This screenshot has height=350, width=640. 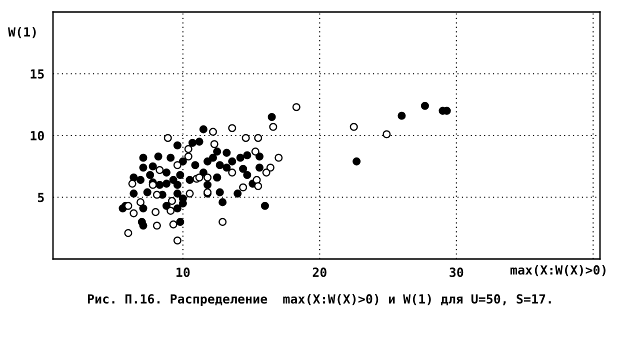 What do you see at coordinates (41, 197) in the screenshot?
I see `y-tick-label: 5` at bounding box center [41, 197].